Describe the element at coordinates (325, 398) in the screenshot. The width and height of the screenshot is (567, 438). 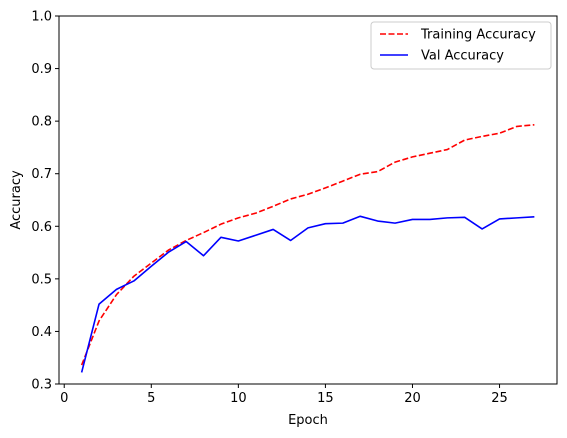
I see `x-tick-label: 15` at that location.